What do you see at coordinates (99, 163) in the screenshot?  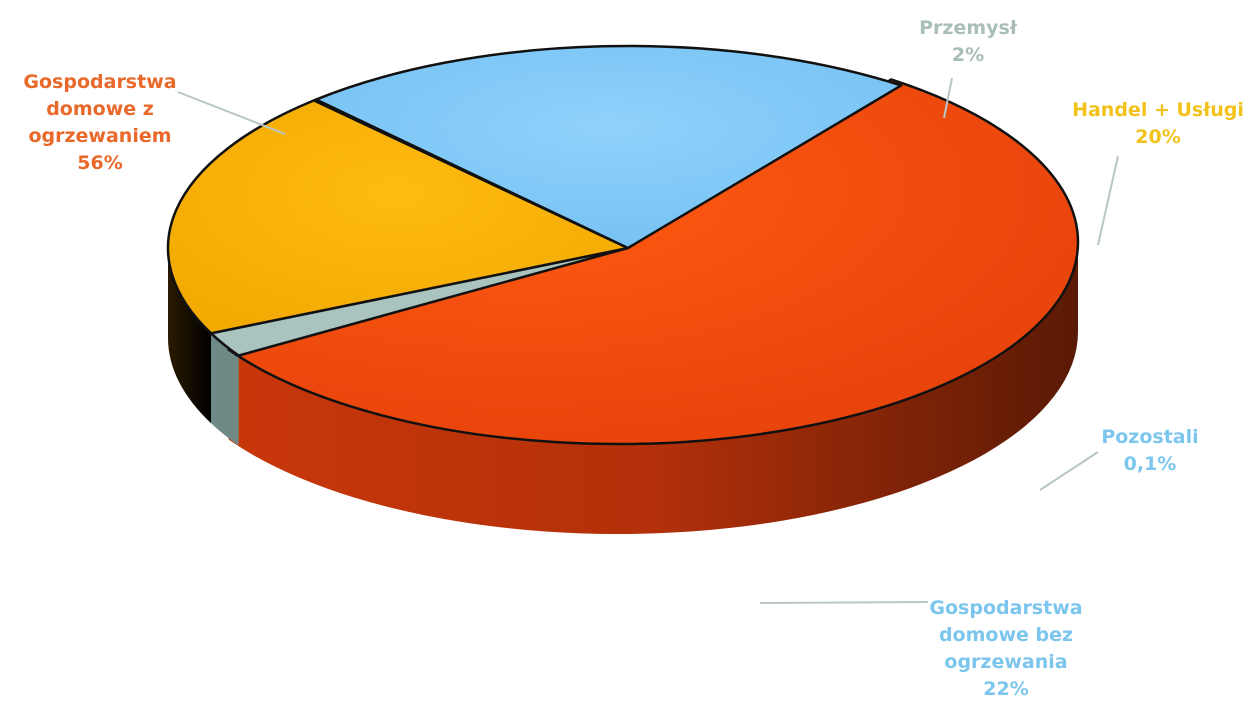 I see `slice-value-label-0: 56%` at bounding box center [99, 163].